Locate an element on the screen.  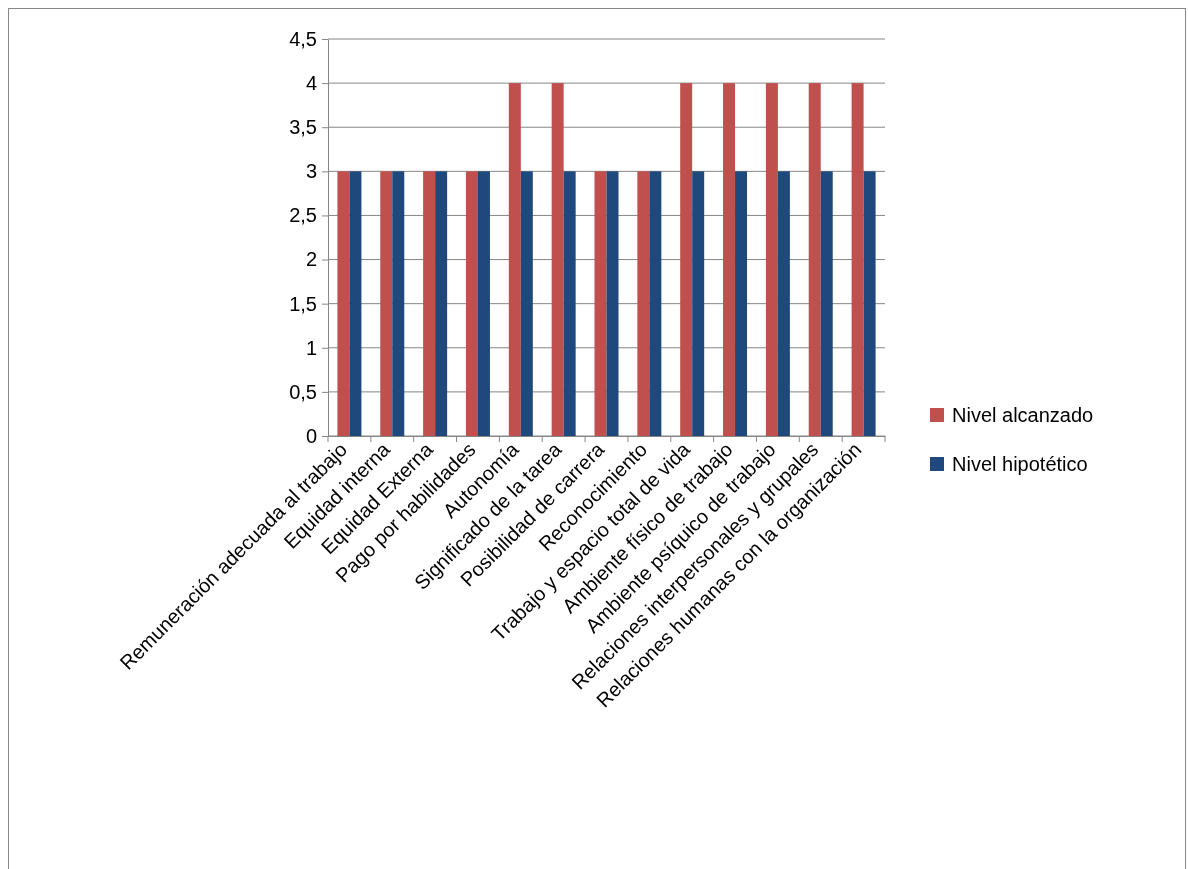
y-tick-label: 0 is located at coordinates (311, 435).